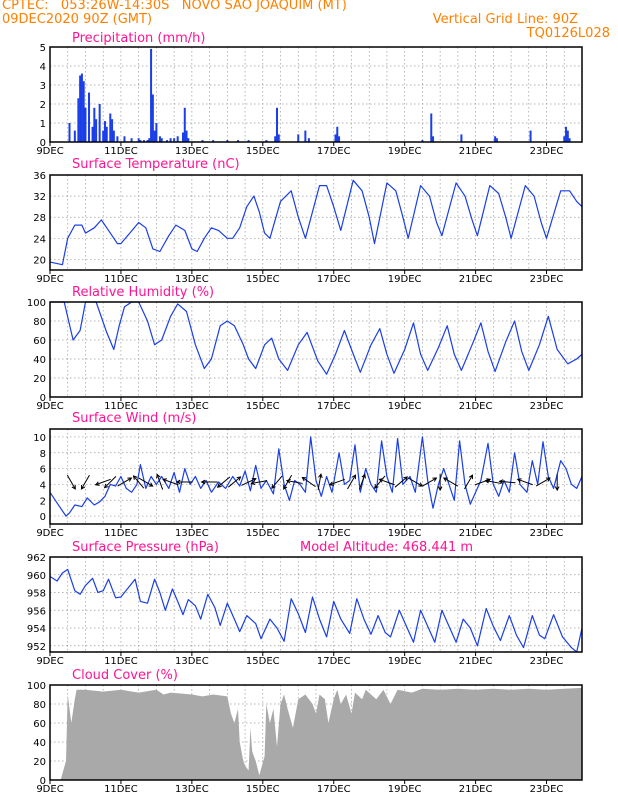 The height and width of the screenshot is (800, 618). What do you see at coordinates (334, 789) in the screenshot?
I see `cloud-cover-xtick-label: 17DEC` at bounding box center [334, 789].